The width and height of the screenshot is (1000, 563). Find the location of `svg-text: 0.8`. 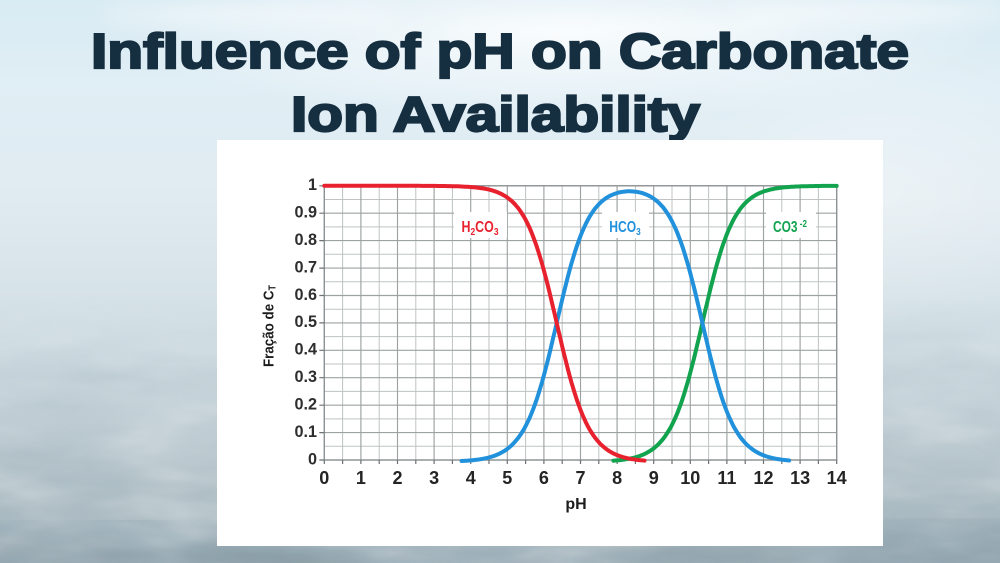

svg-text: 0.8 is located at coordinates (305, 239).